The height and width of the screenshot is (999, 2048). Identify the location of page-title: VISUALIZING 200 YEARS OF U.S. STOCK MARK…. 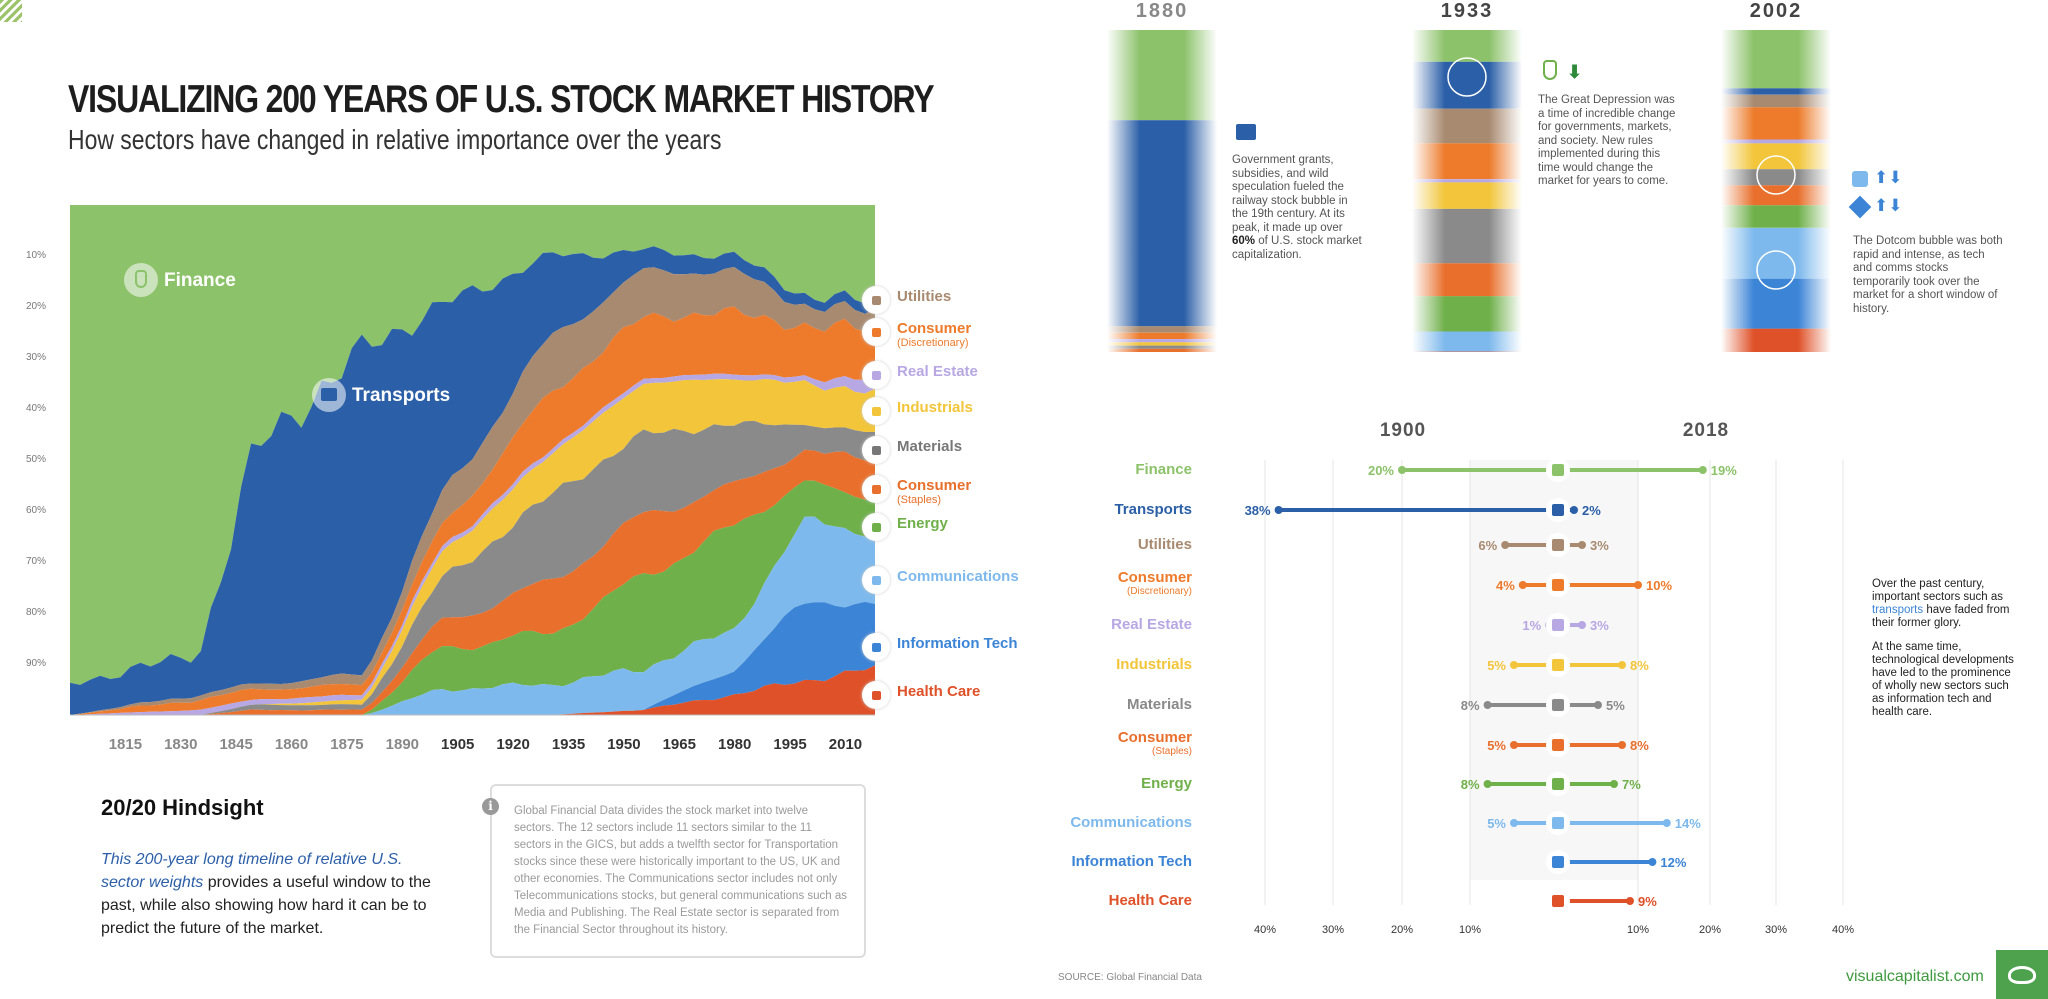
(501, 99).